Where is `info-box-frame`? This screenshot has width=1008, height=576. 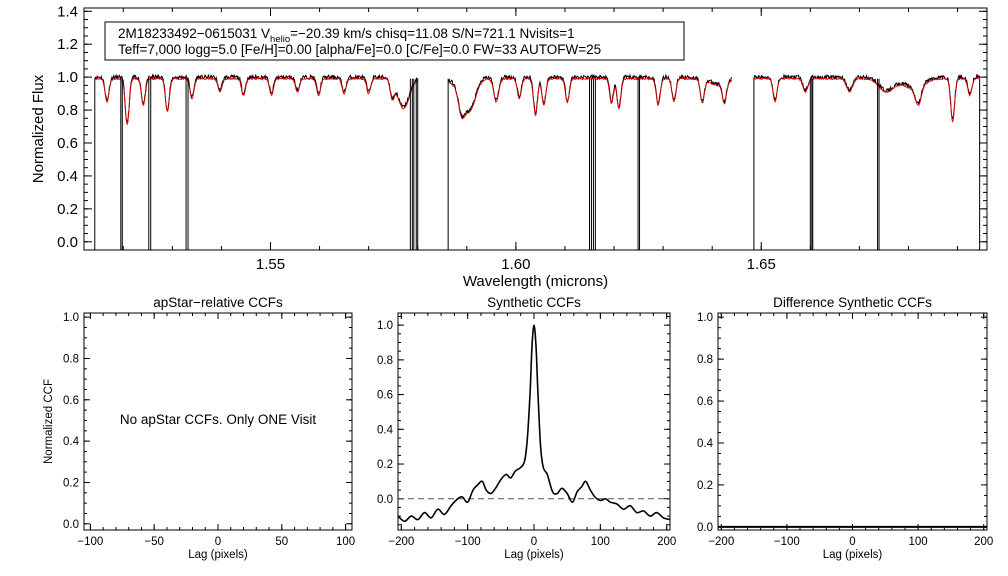 info-box-frame is located at coordinates (394, 41).